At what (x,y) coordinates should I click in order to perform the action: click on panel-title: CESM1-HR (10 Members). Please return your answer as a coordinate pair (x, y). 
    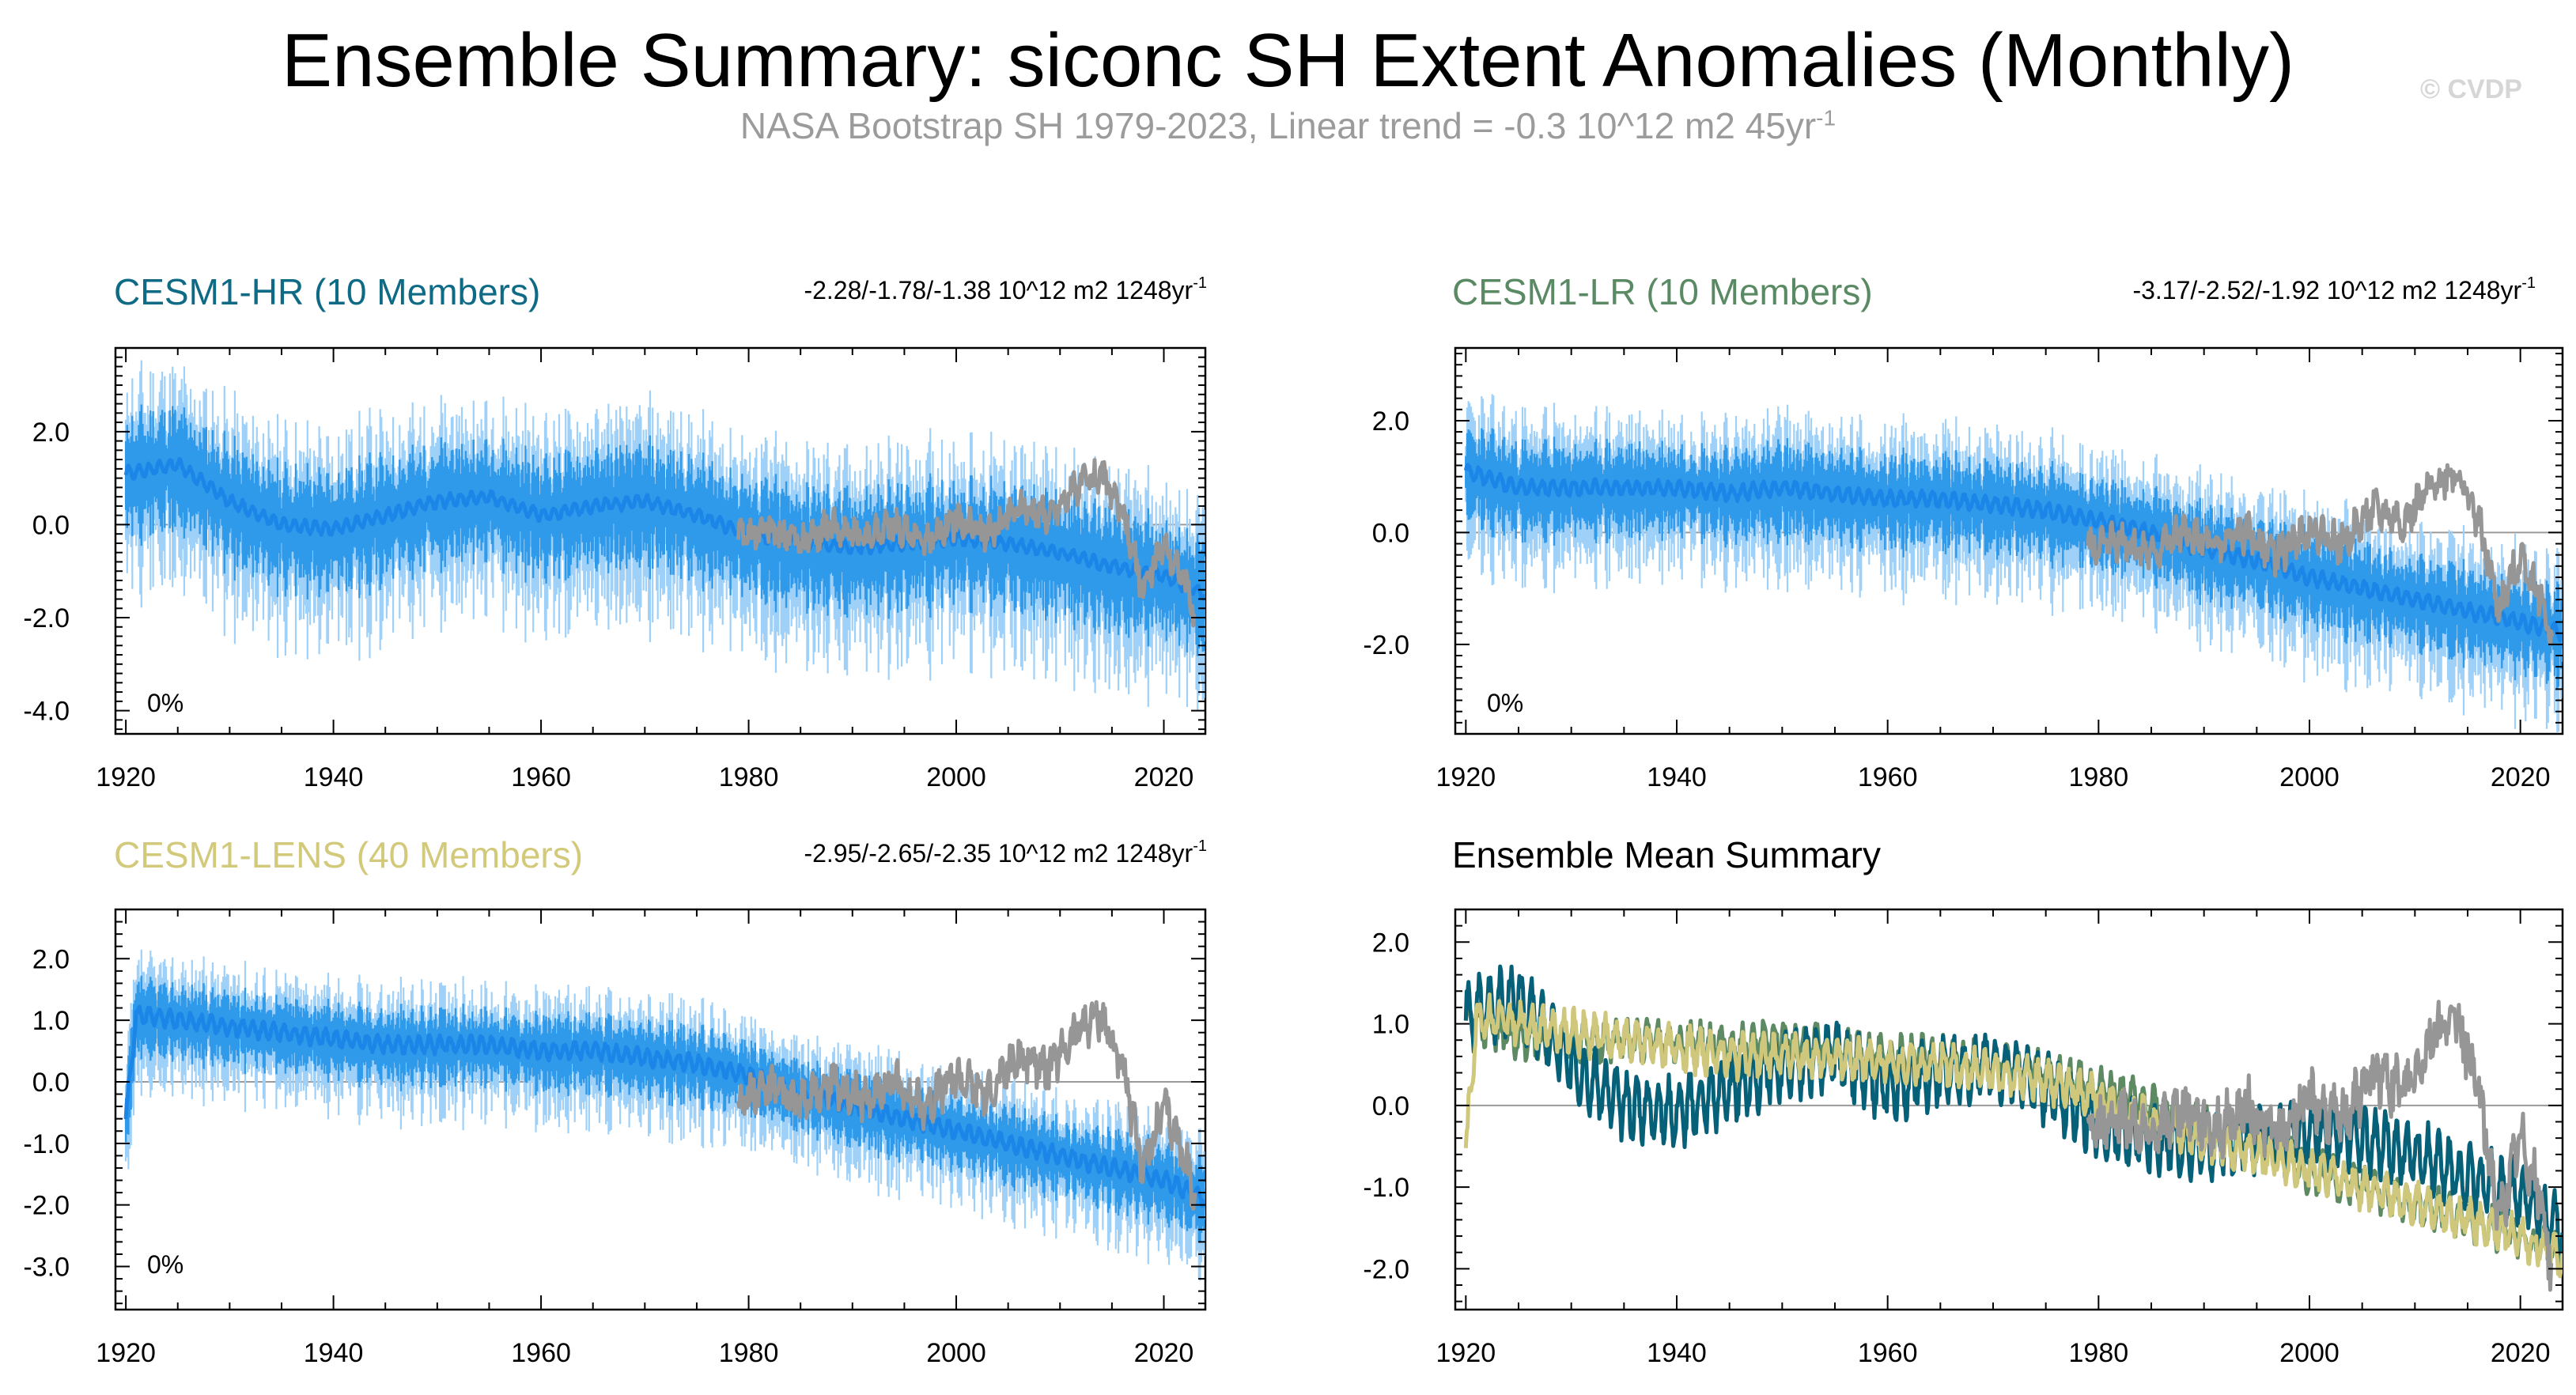
    Looking at the image, I should click on (327, 291).